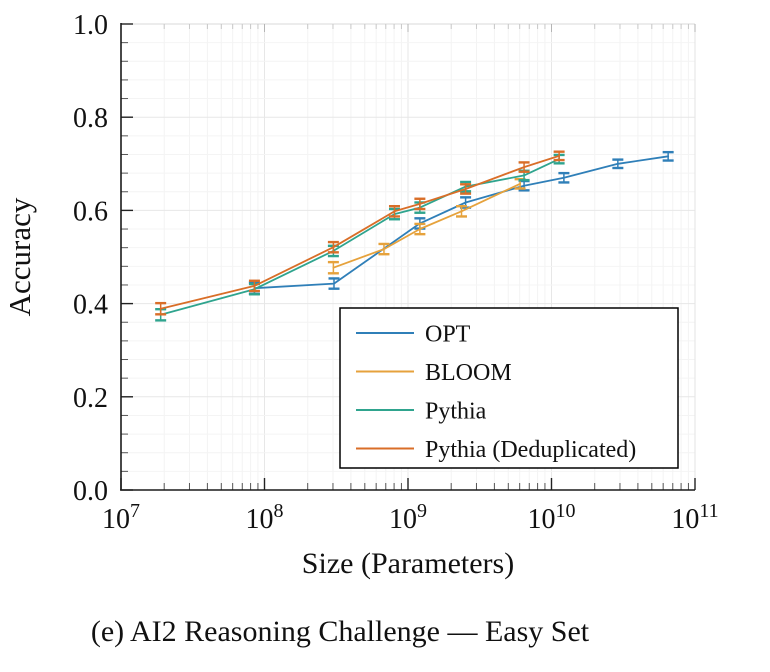  I want to click on y-tick-label: 1.0, so click(90, 25).